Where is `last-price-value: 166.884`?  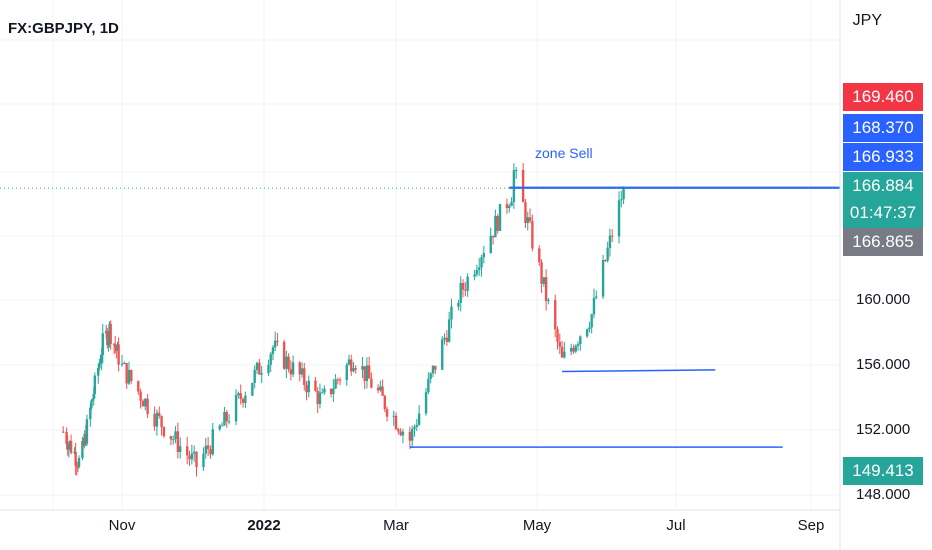
last-price-value: 166.884 is located at coordinates (883, 185).